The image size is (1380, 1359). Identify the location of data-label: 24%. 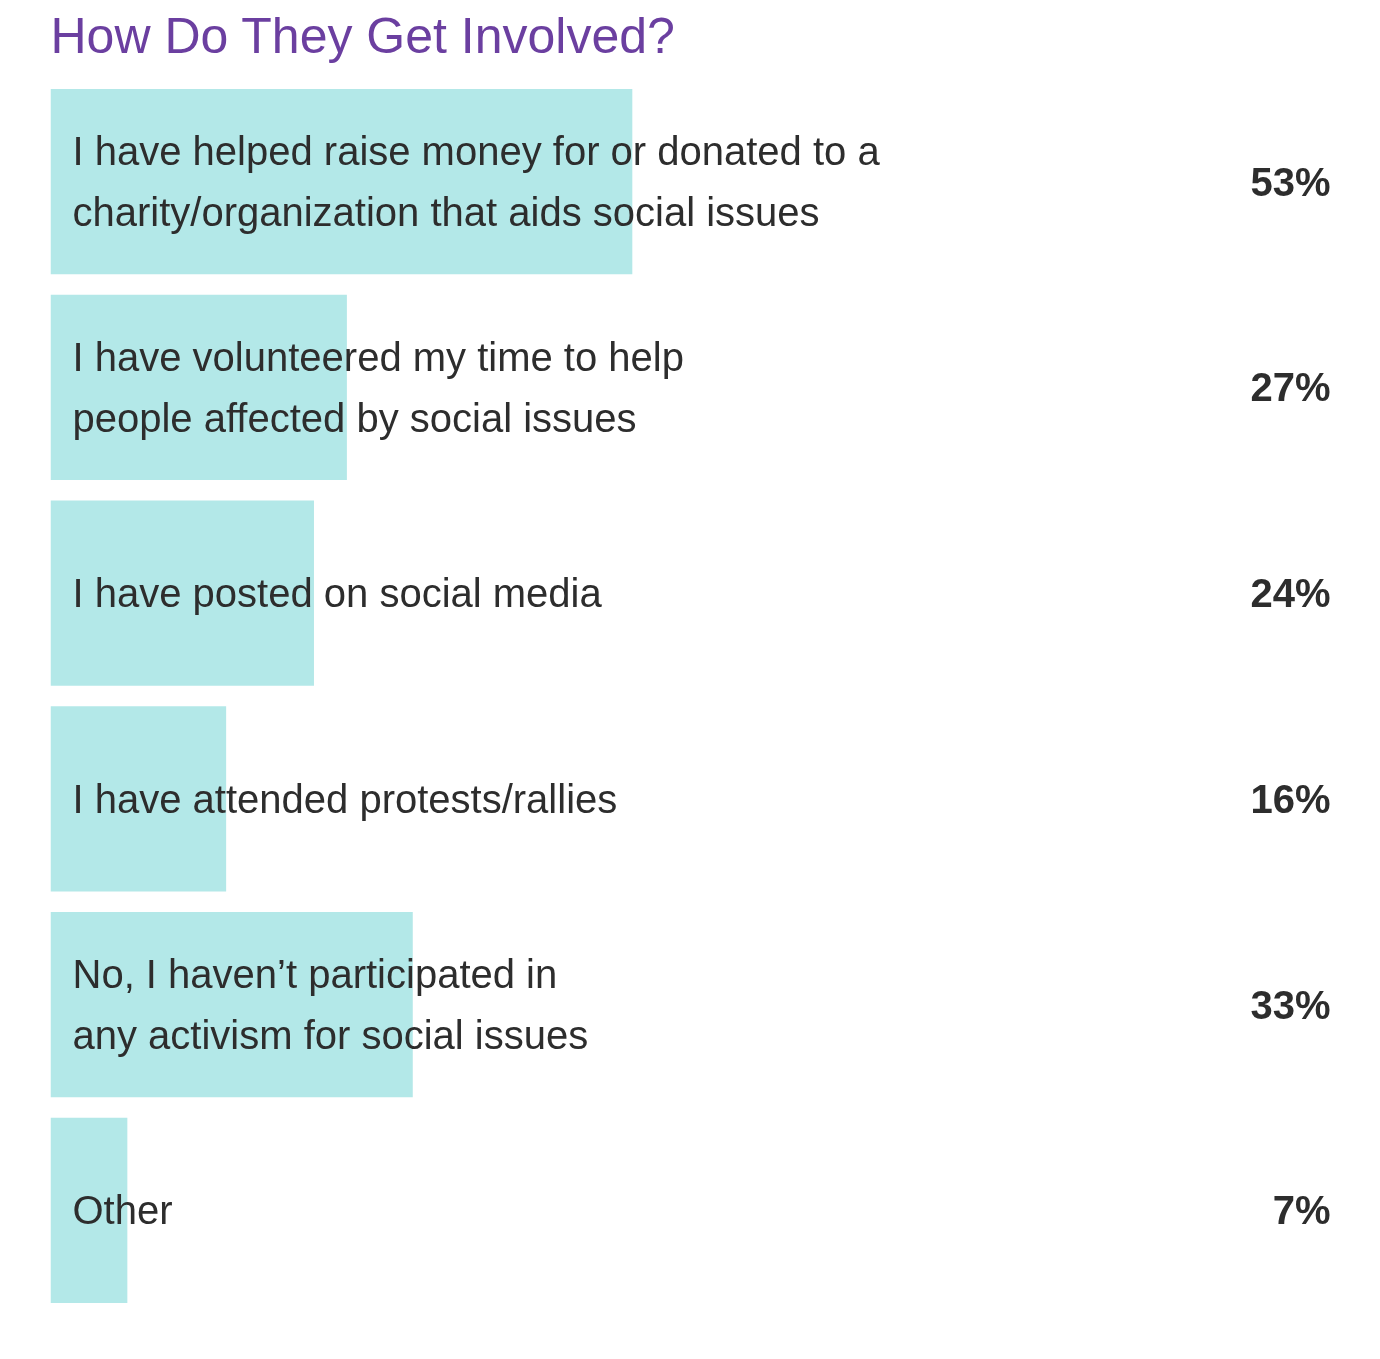
(1290, 593).